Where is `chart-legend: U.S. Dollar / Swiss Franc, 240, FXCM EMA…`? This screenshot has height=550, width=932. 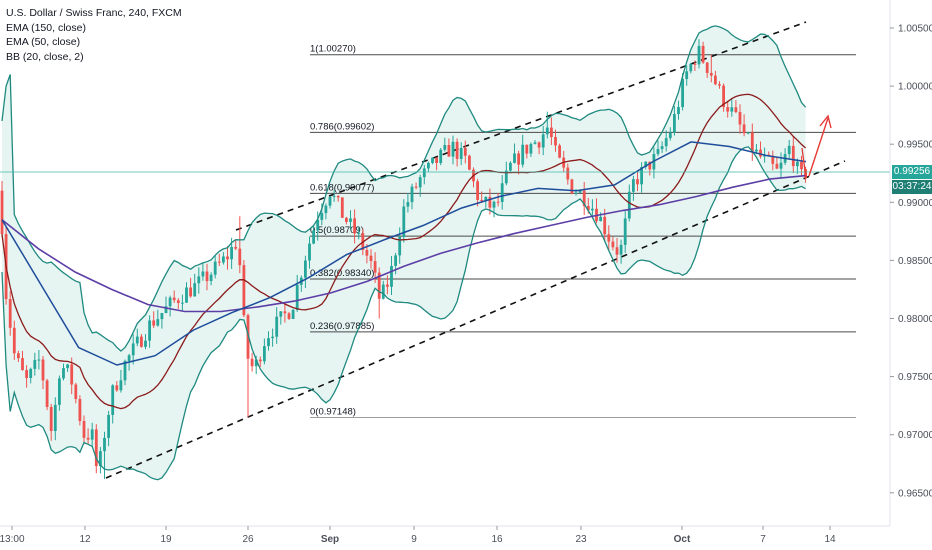
chart-legend: U.S. Dollar / Swiss Franc, 240, FXCM EMA… is located at coordinates (94, 35).